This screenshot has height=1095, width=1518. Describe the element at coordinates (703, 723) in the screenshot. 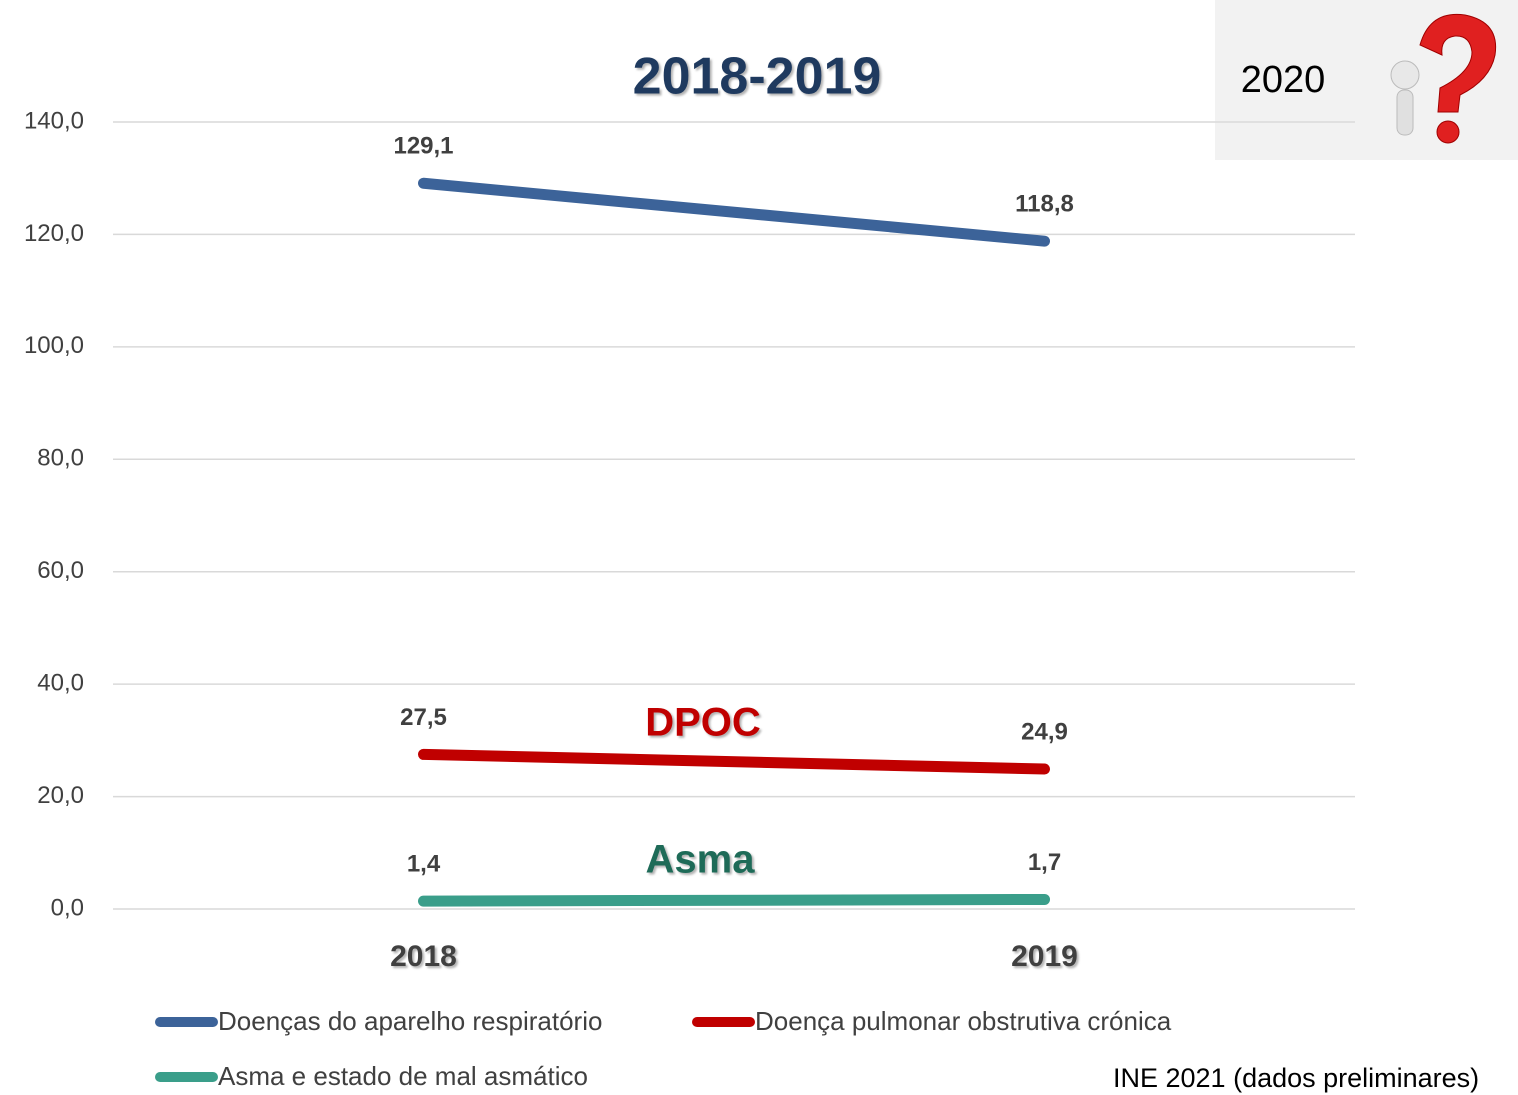

I see `annotation: DPOC` at that location.